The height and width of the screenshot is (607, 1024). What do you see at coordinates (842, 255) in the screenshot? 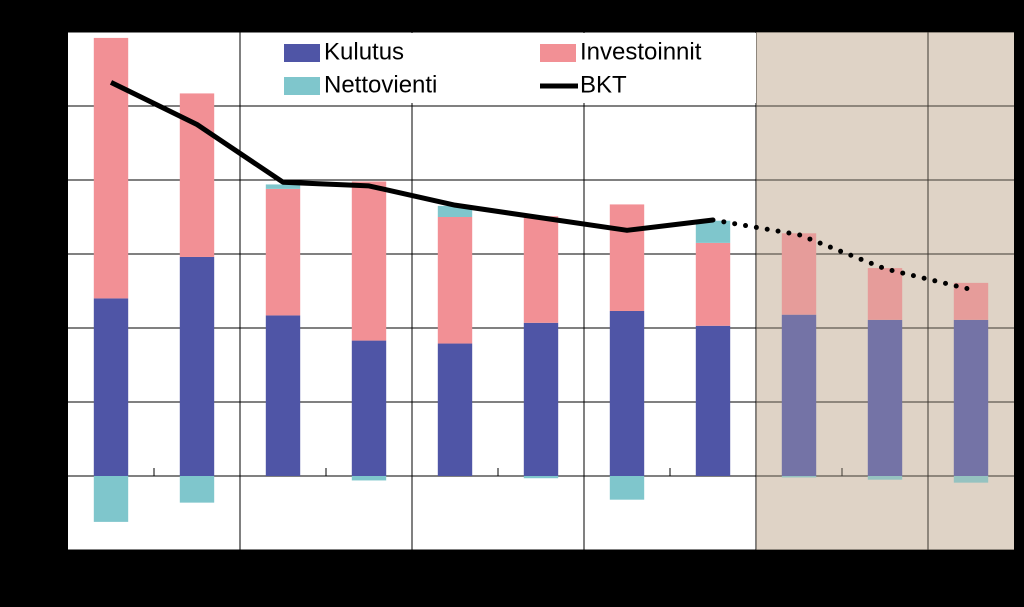
I see `line-forecast` at bounding box center [842, 255].